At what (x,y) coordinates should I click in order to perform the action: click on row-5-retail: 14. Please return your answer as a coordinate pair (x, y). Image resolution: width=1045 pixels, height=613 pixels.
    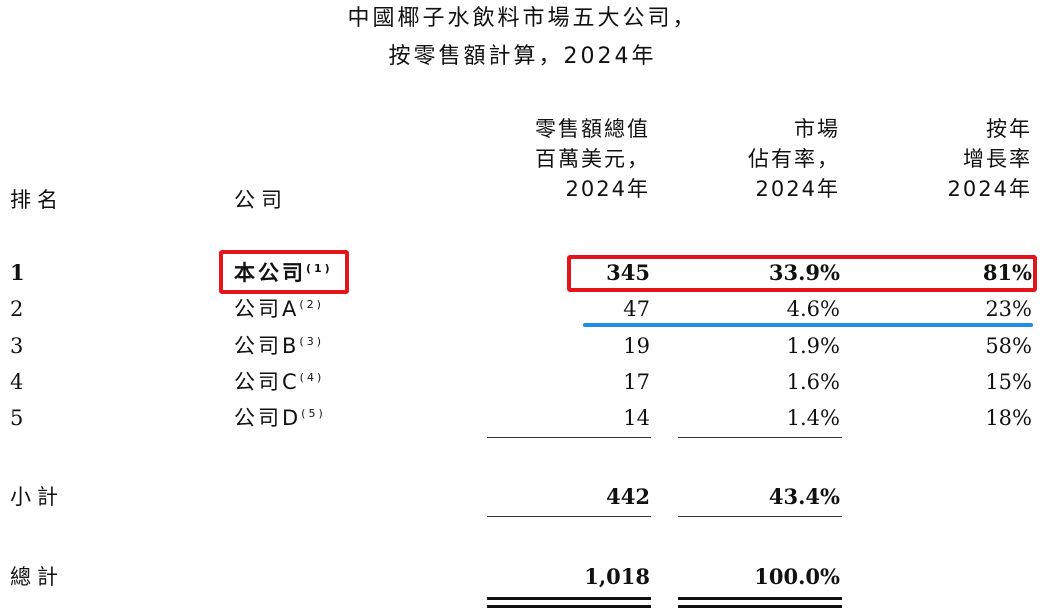
    Looking at the image, I should click on (636, 418).